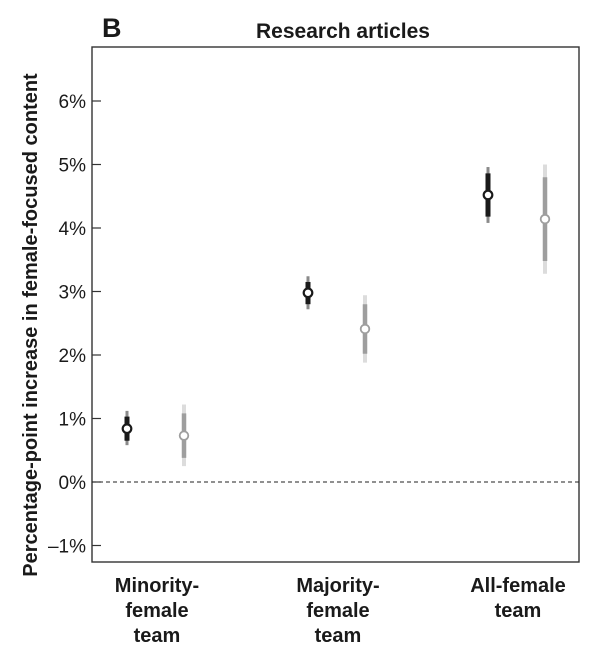 The height and width of the screenshot is (668, 600). Describe the element at coordinates (157, 586) in the screenshot. I see `x-category-line: Minority-` at that location.